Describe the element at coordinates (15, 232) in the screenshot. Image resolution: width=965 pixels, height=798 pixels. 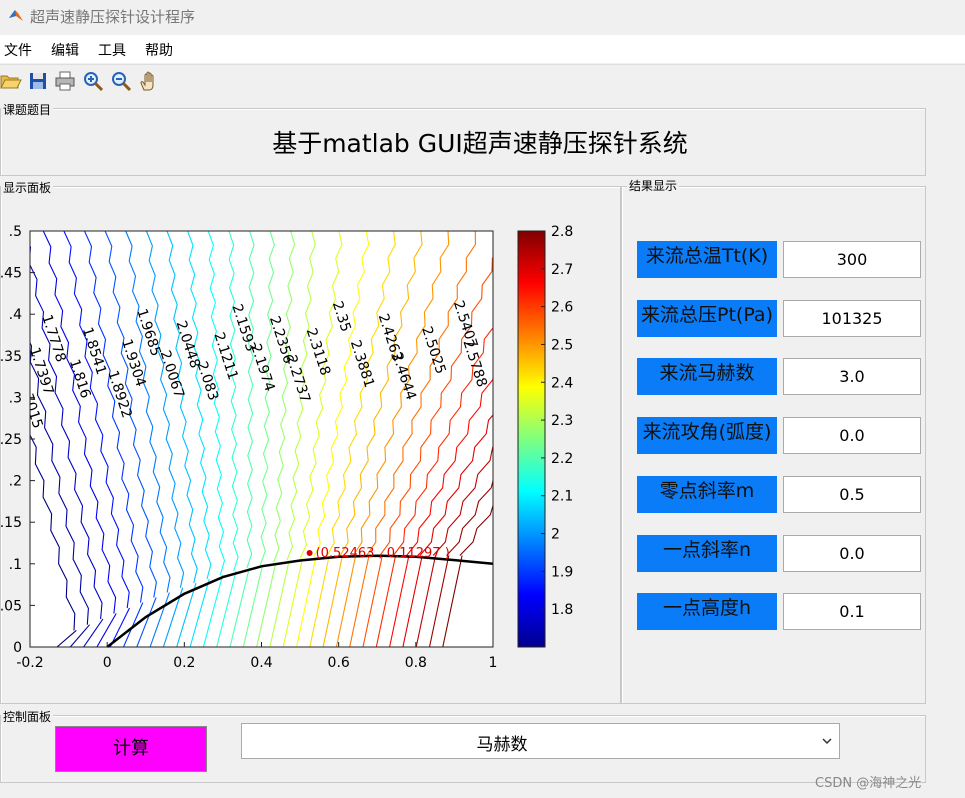
I see `y-tick-label: .5` at that location.